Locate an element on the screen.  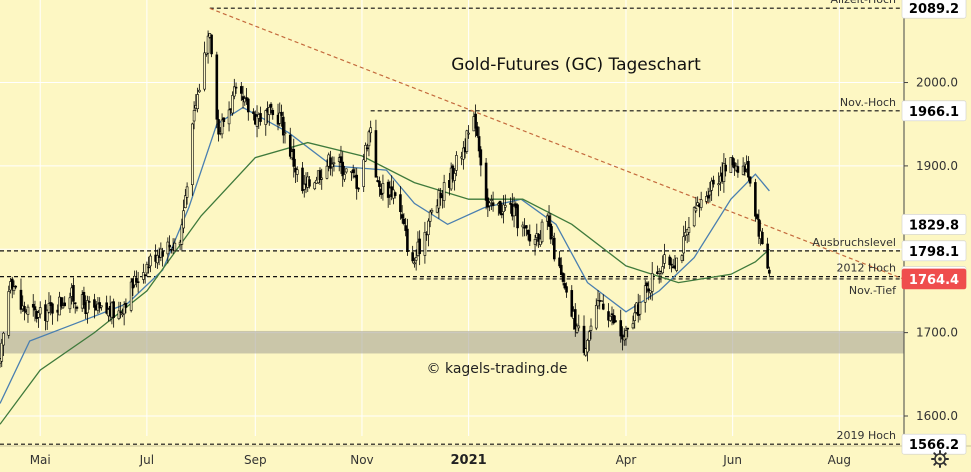
x-tick-label-0: Mai is located at coordinates (40, 460).